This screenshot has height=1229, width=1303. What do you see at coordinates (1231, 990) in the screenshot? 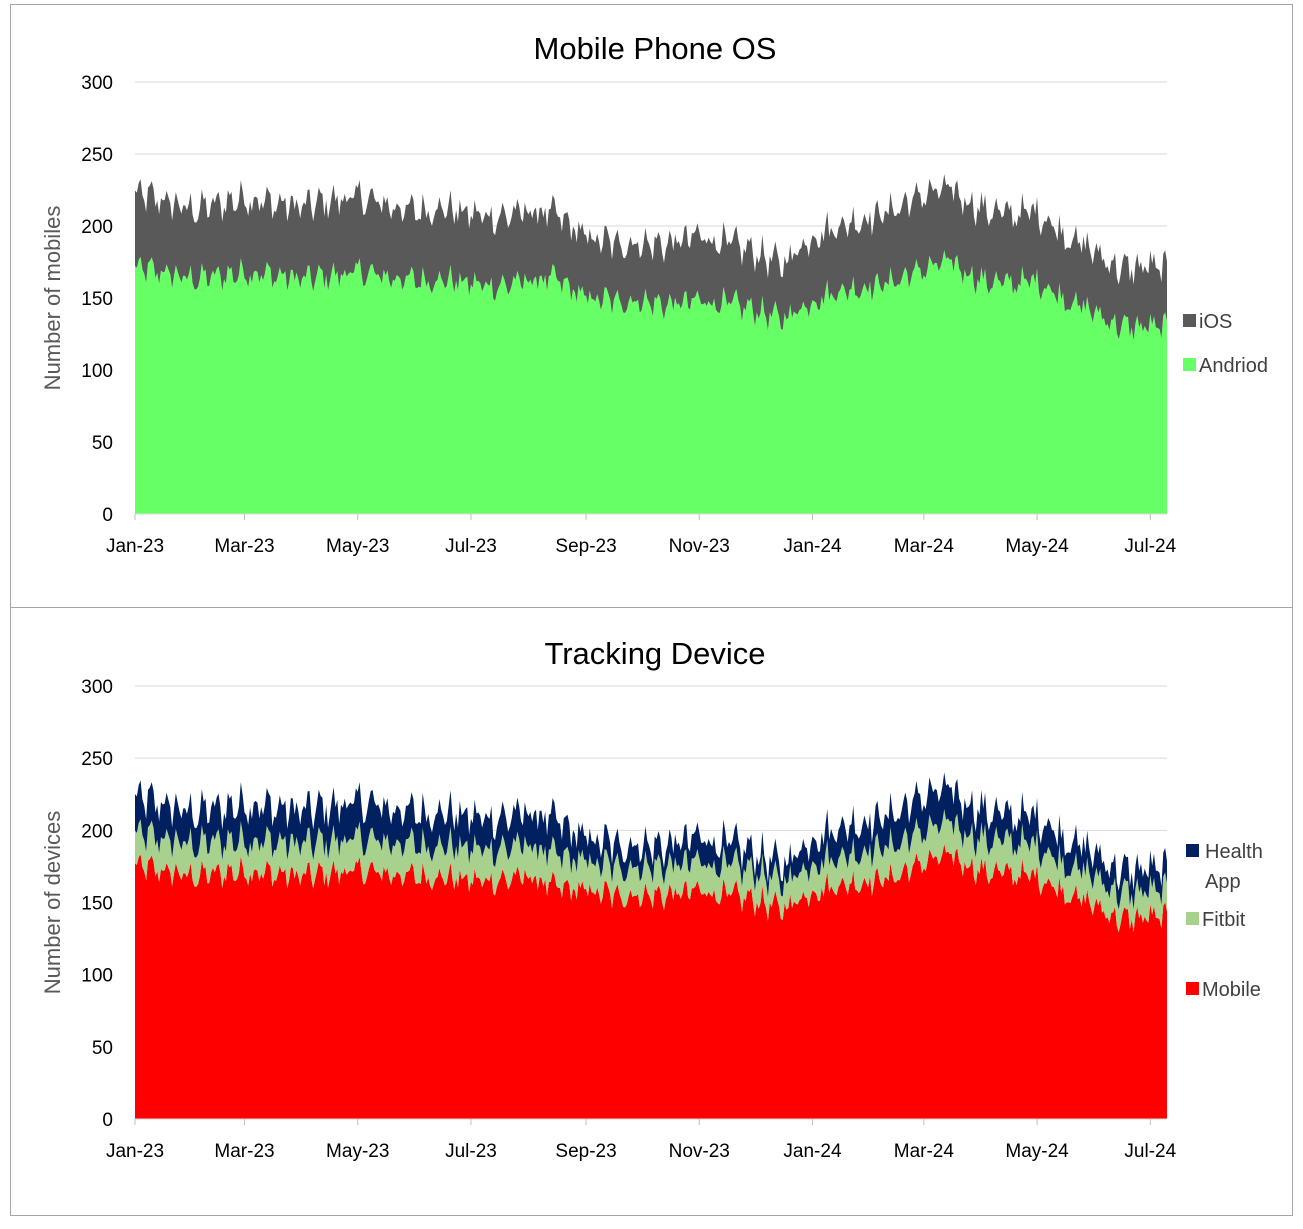
I see `legend-label-mobile: Mobile` at bounding box center [1231, 990].